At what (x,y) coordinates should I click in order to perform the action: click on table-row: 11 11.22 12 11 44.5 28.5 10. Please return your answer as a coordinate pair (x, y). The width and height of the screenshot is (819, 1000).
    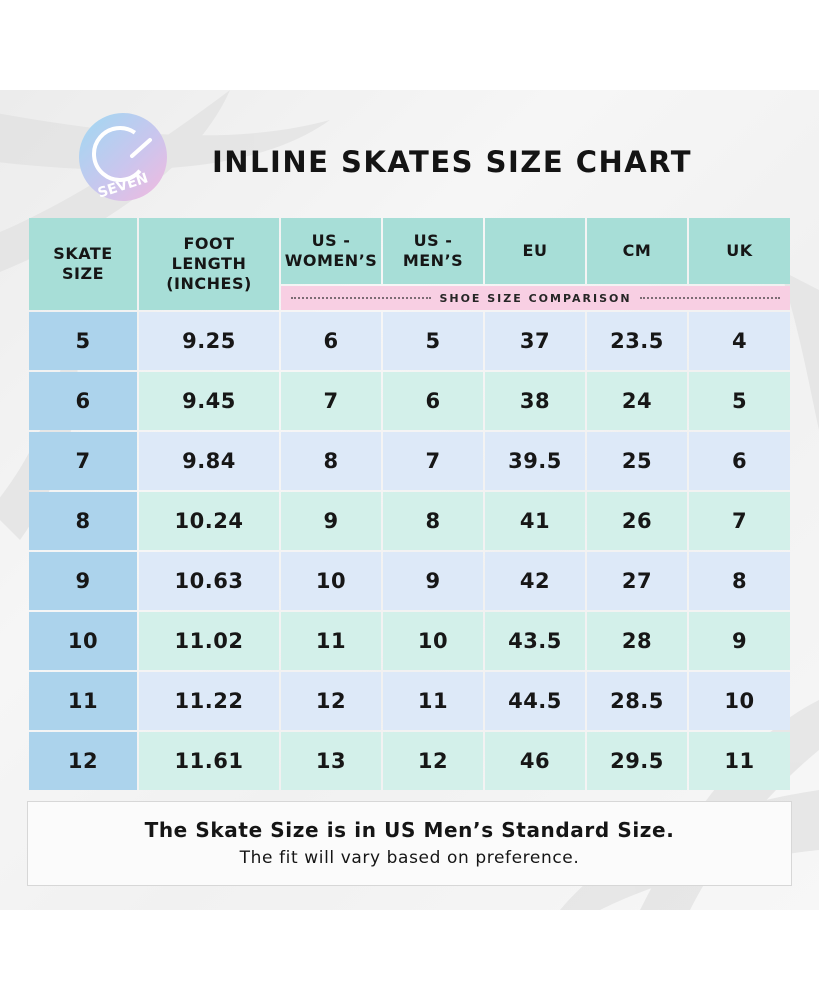
    Looking at the image, I should click on (409, 701).